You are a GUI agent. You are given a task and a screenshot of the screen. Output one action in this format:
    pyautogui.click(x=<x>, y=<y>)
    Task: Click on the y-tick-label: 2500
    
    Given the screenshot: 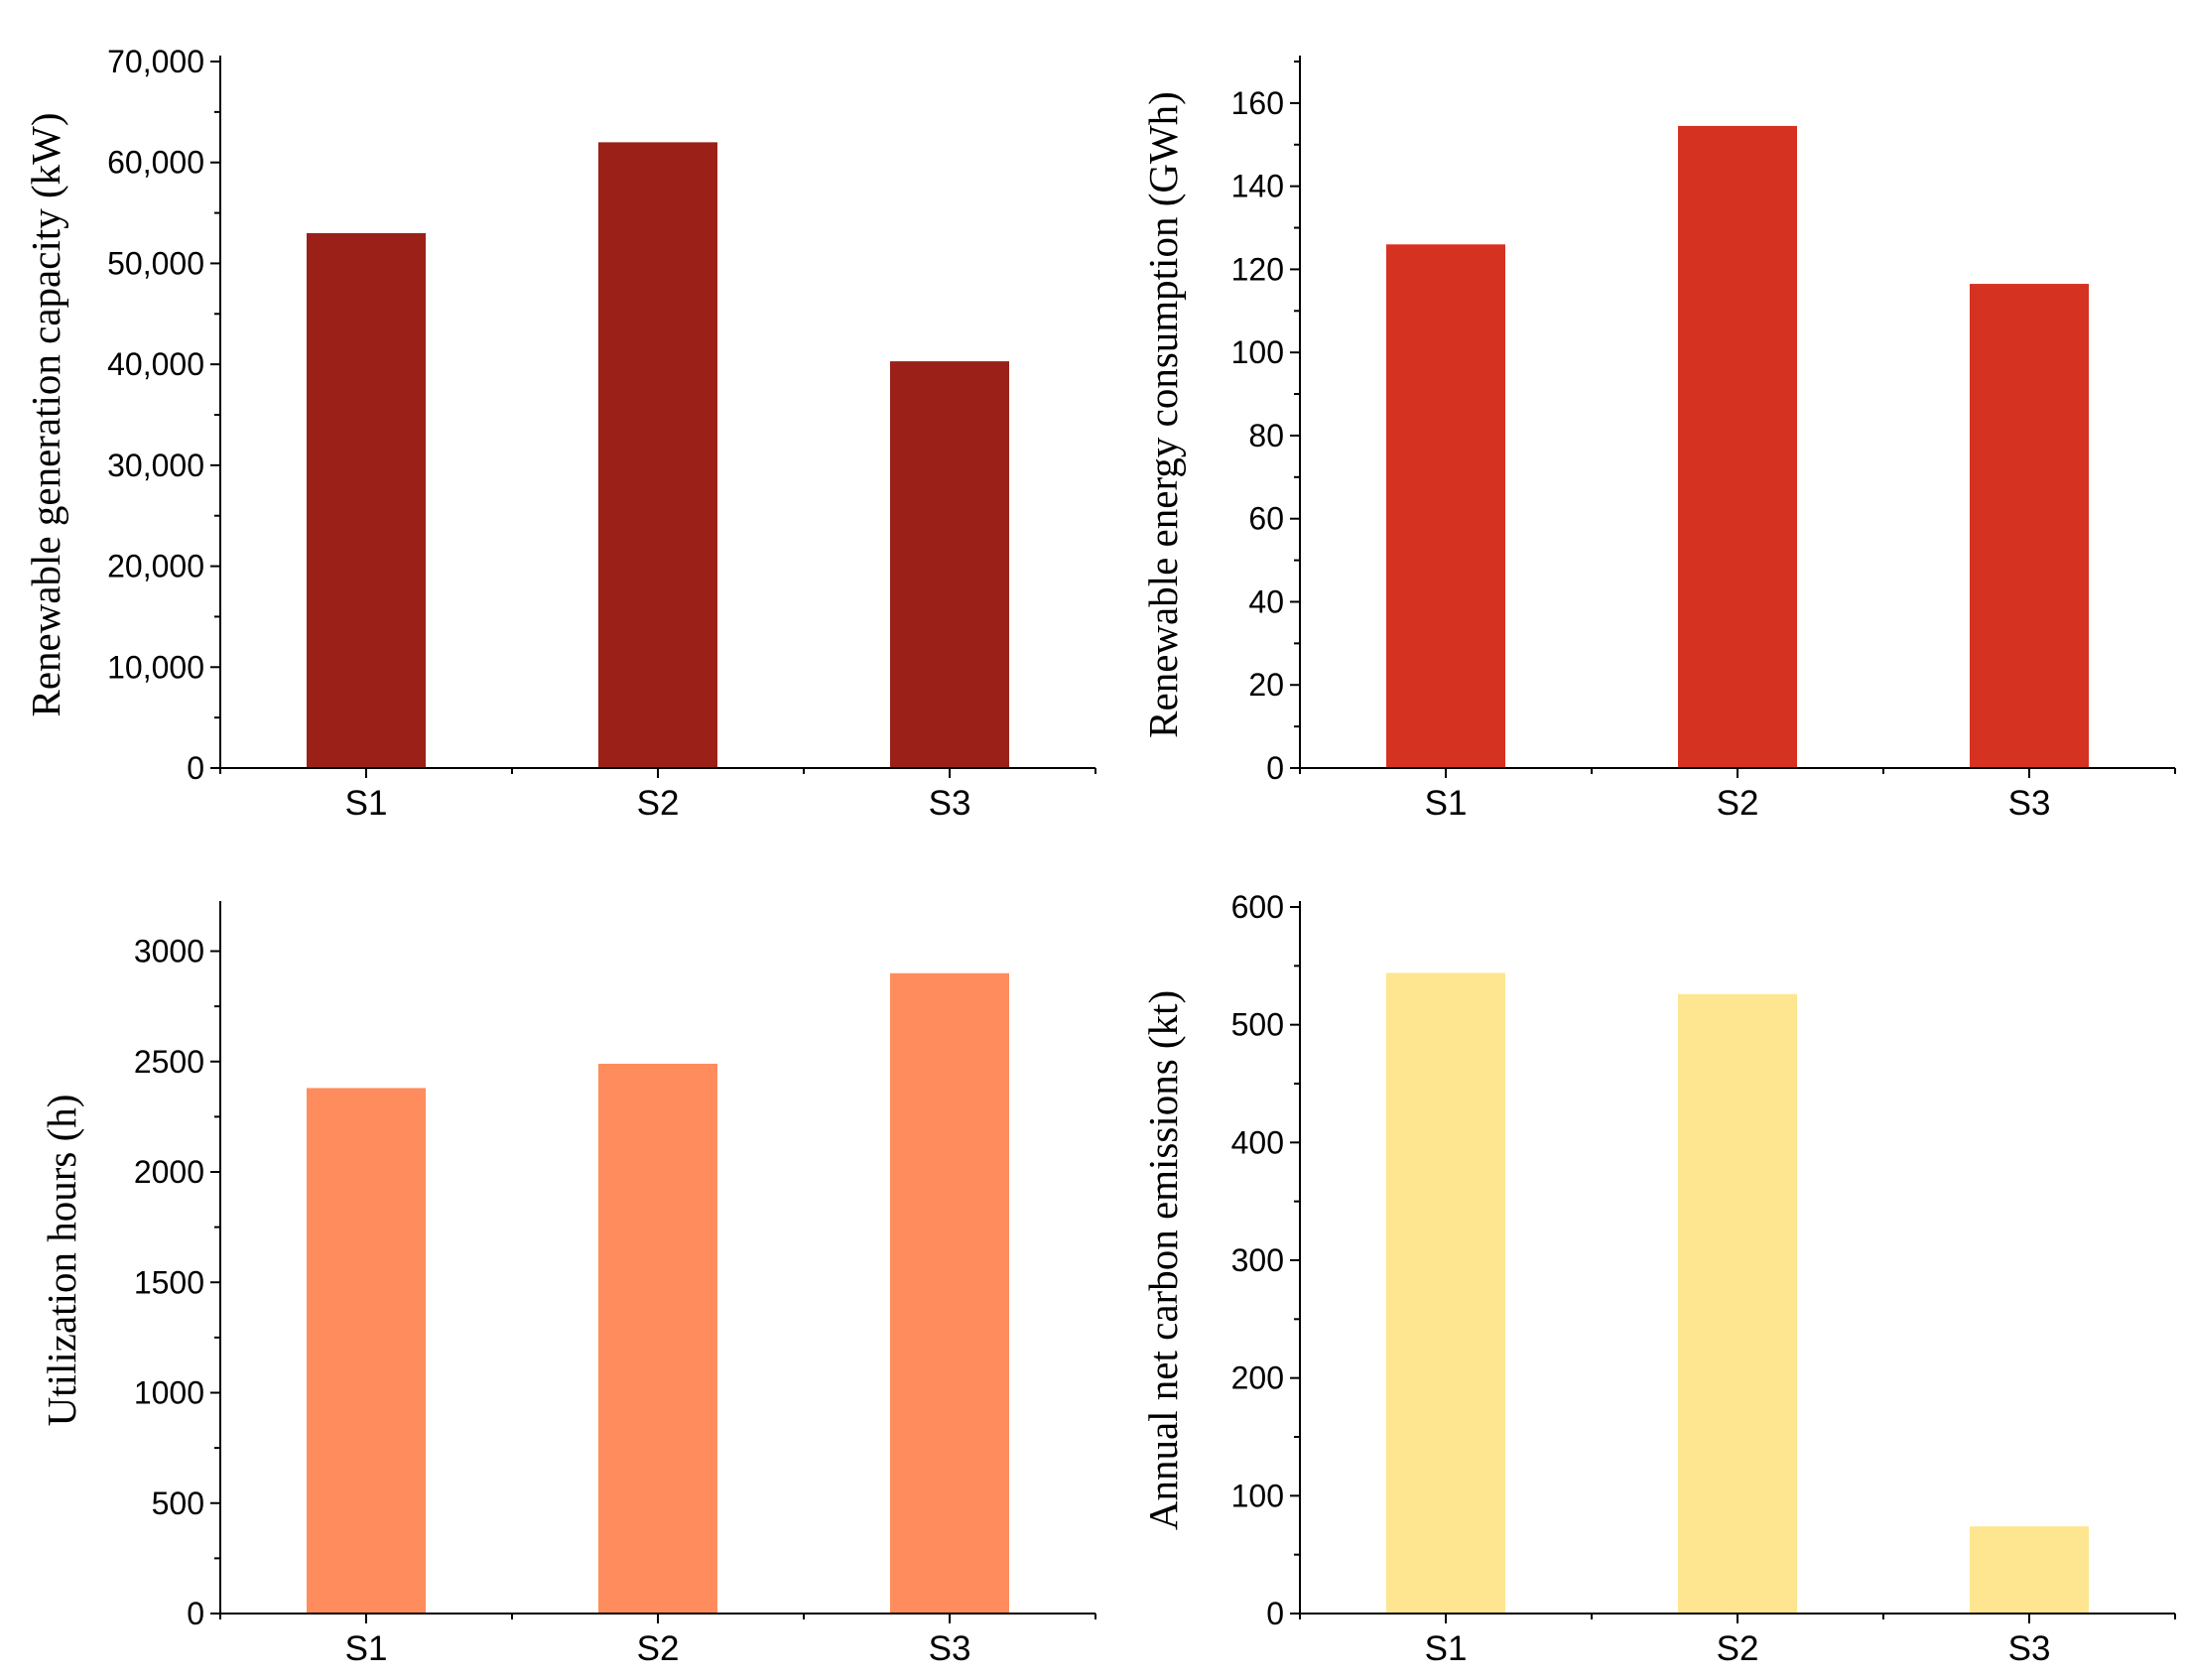 What is the action you would take?
    pyautogui.click(x=169, y=1062)
    